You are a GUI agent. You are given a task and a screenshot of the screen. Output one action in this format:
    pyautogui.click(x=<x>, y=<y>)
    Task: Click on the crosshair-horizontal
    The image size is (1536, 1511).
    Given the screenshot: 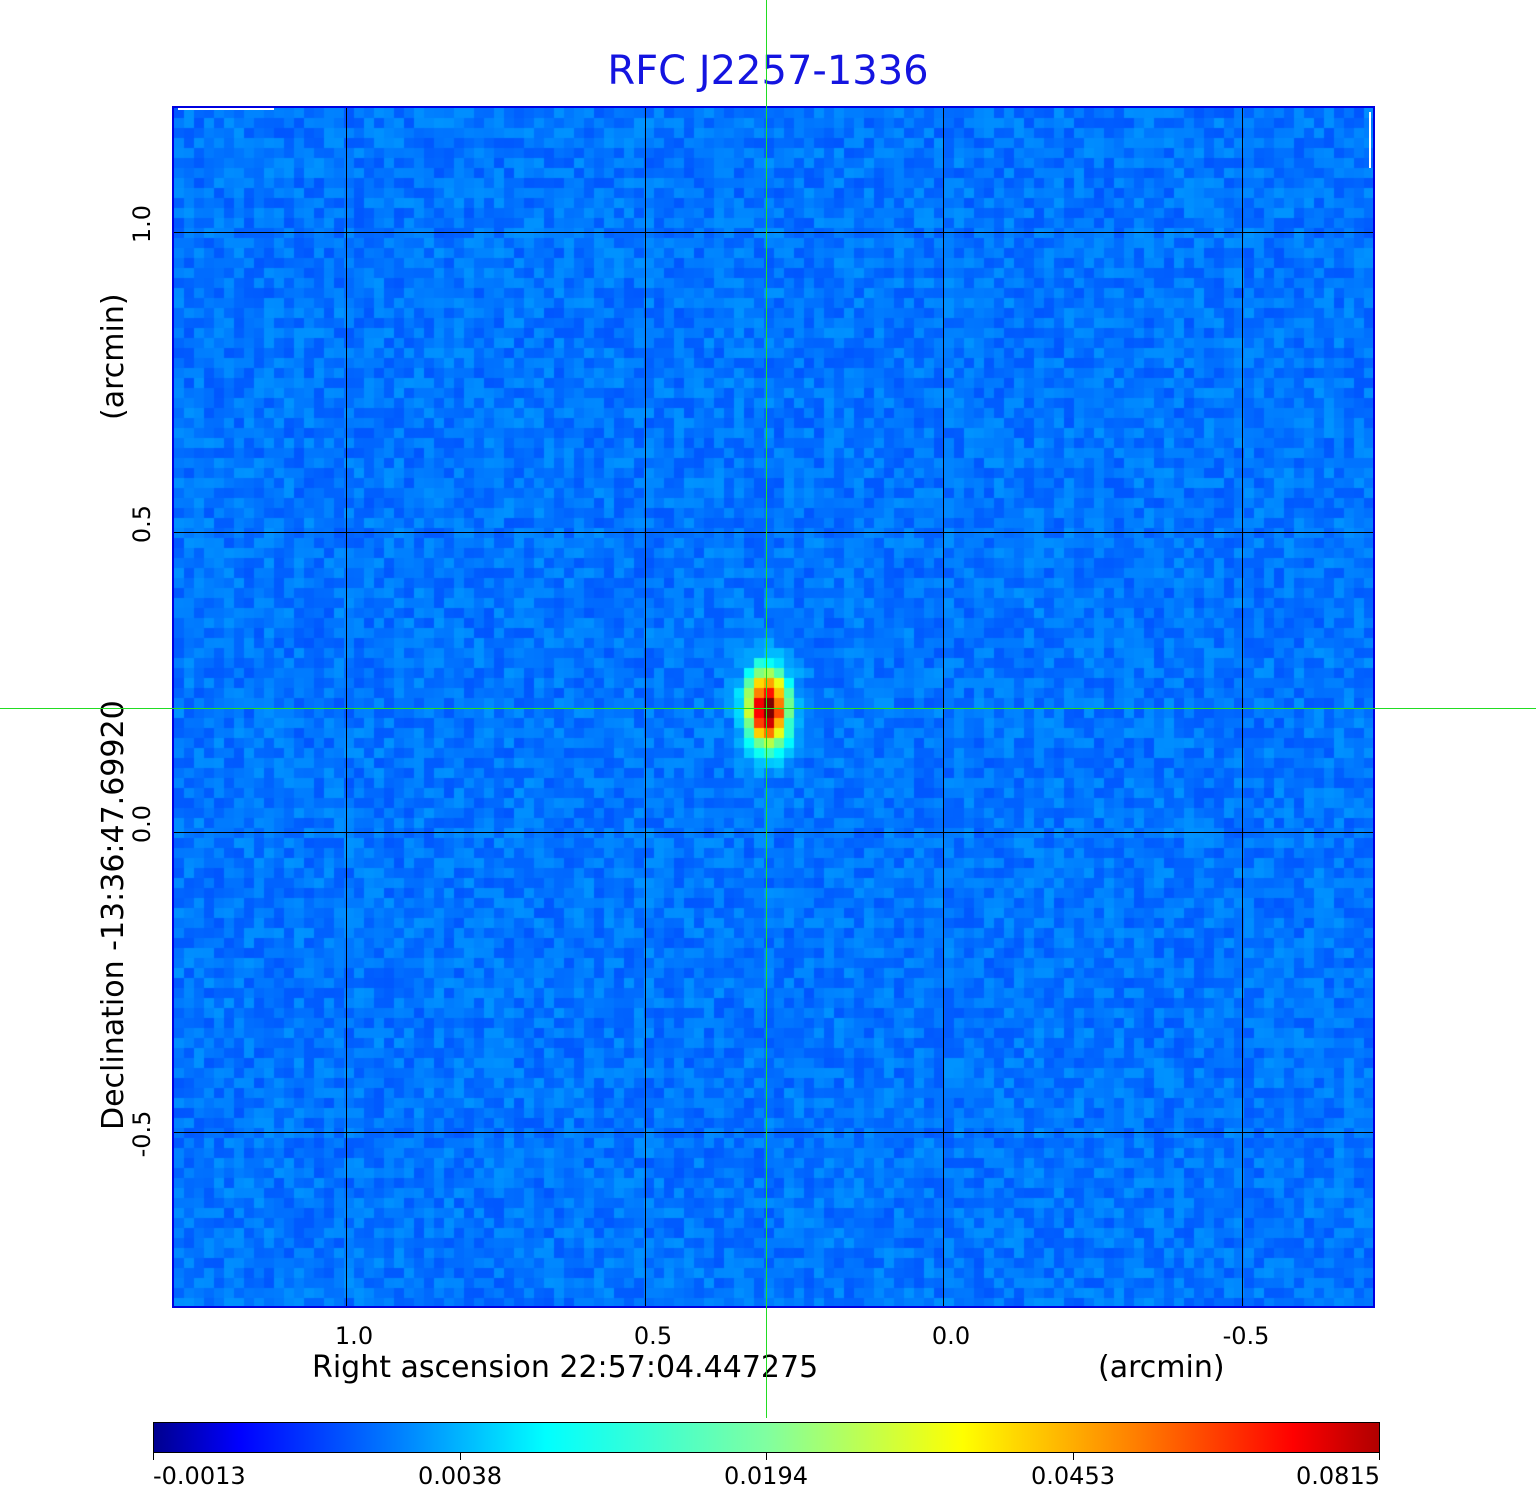 What is the action you would take?
    pyautogui.click(x=768, y=708)
    